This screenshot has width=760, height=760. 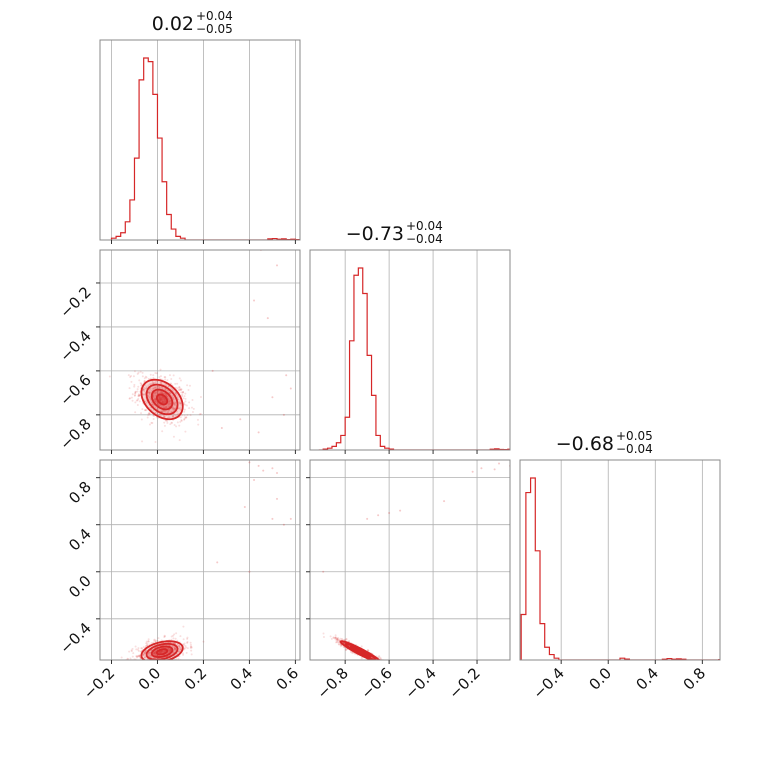 What do you see at coordinates (695, 679) in the screenshot?
I see `x-tick-label: 0.8` at bounding box center [695, 679].